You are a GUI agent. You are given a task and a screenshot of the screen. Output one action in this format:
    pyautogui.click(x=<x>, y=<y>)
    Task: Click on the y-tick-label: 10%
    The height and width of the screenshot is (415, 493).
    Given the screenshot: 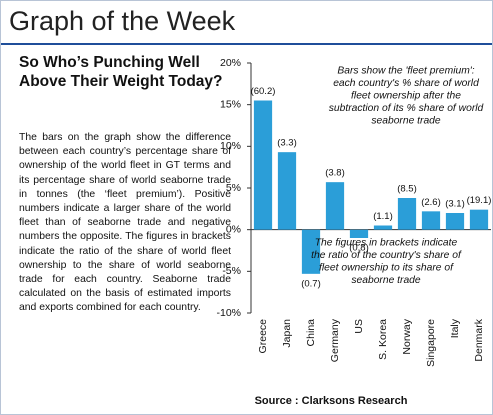 What is the action you would take?
    pyautogui.click(x=230, y=146)
    